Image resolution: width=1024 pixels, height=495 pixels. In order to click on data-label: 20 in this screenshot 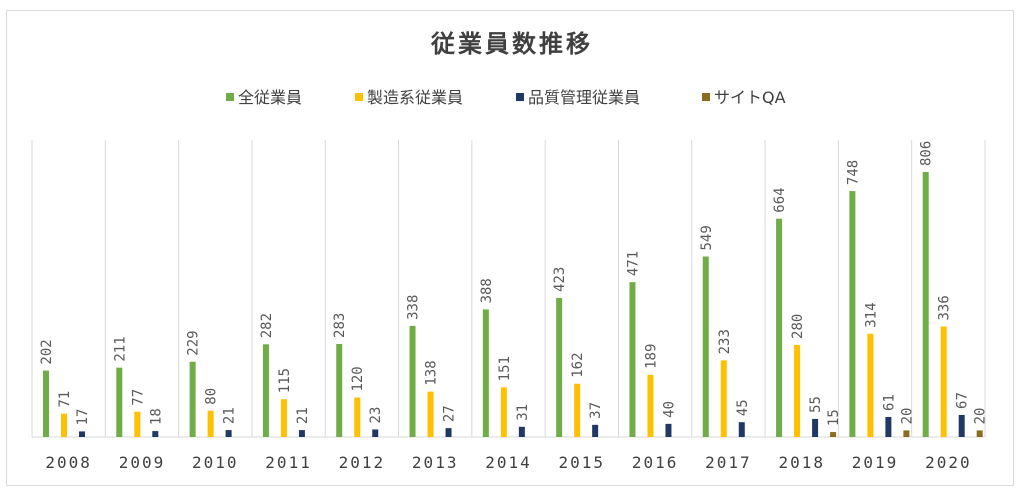, I will do `click(907, 416)`.